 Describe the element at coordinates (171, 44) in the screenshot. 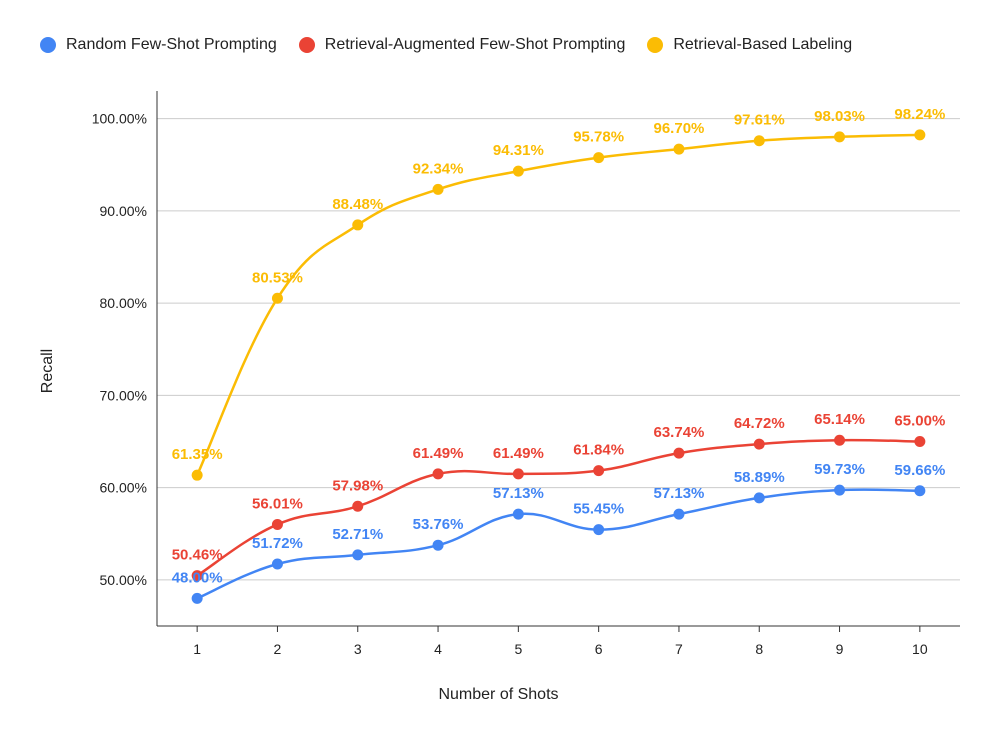

I see `legend-label-random: Random Few-Shot Prompting` at that location.